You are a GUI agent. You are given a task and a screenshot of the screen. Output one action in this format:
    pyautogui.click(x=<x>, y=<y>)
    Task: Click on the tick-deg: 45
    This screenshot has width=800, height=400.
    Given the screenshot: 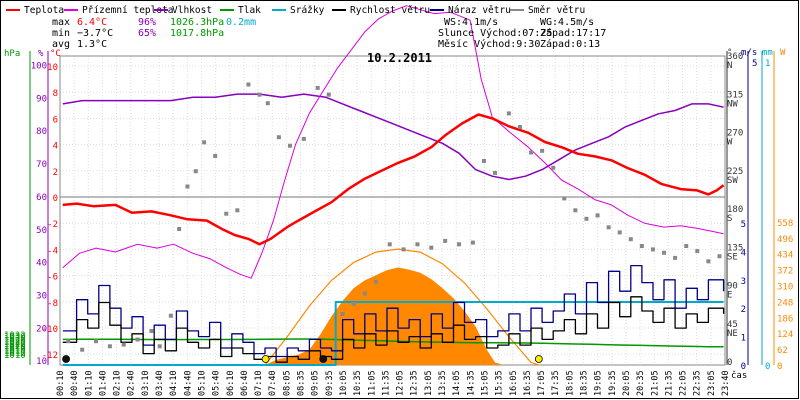 What is the action you would take?
    pyautogui.click(x=732, y=325)
    